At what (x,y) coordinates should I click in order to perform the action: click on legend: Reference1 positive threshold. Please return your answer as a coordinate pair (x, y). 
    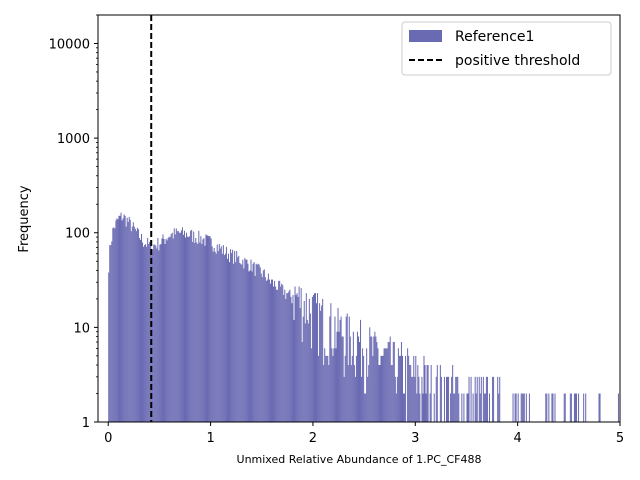
    Looking at the image, I should click on (506, 48).